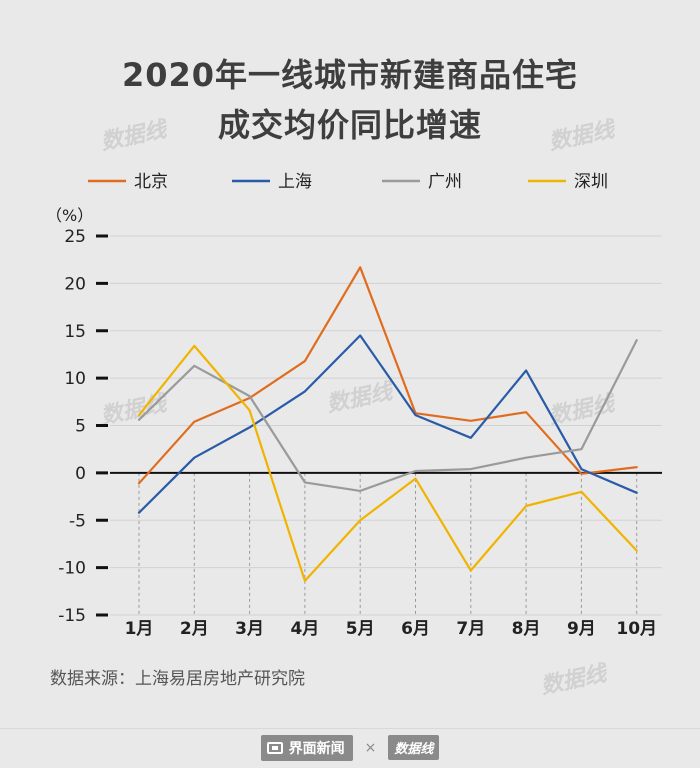 The height and width of the screenshot is (768, 700). What do you see at coordinates (445, 182) in the screenshot?
I see `legend-label: 广州` at bounding box center [445, 182].